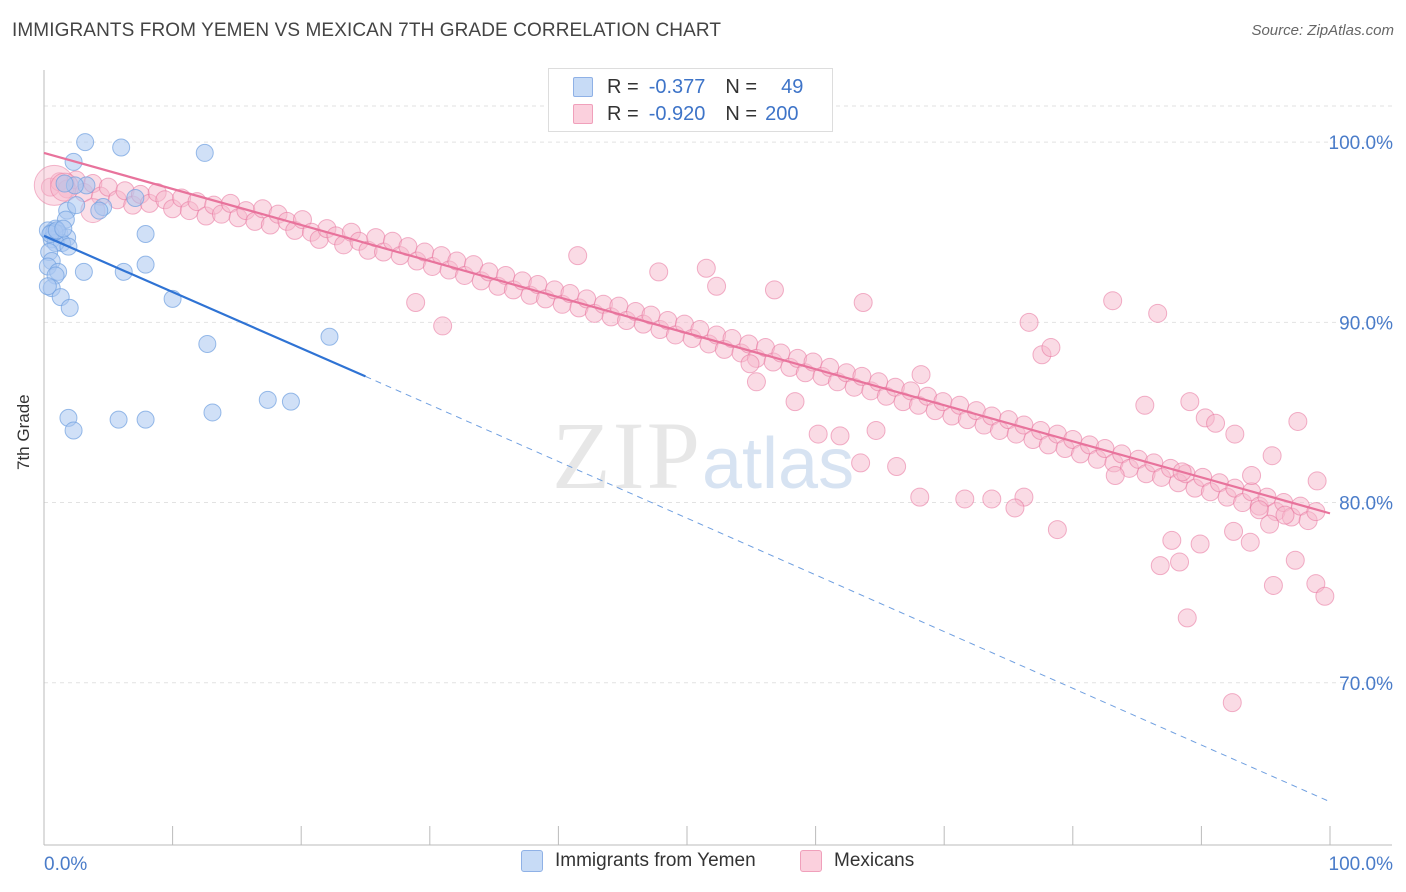 This screenshot has width=1406, height=892. I want to click on stats-r-value-mexicans: -0.920, so click(677, 113).